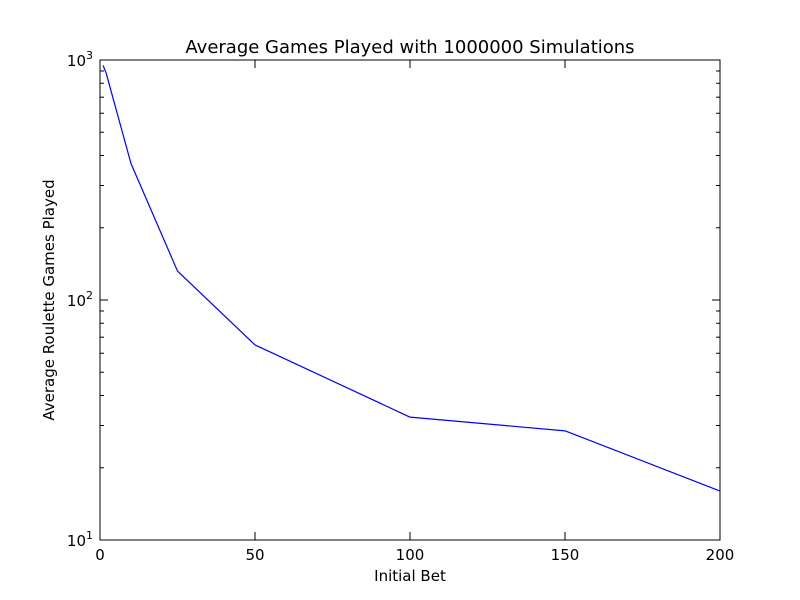  Describe the element at coordinates (410, 576) in the screenshot. I see `x-axis-label: Initial Bet` at that location.